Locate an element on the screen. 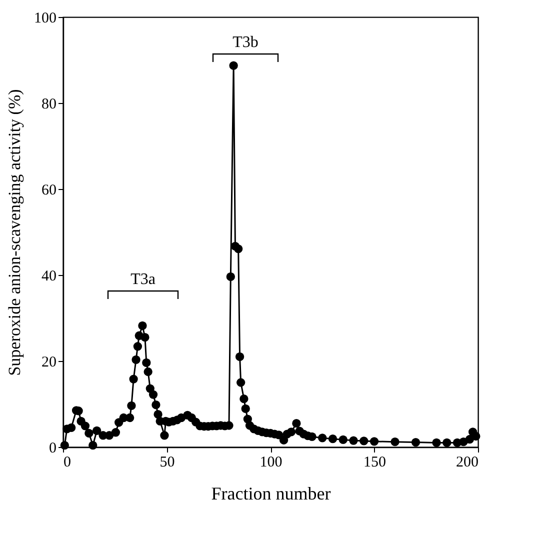 The image size is (539, 534). x-axis-title: Fraction number is located at coordinates (271, 494).